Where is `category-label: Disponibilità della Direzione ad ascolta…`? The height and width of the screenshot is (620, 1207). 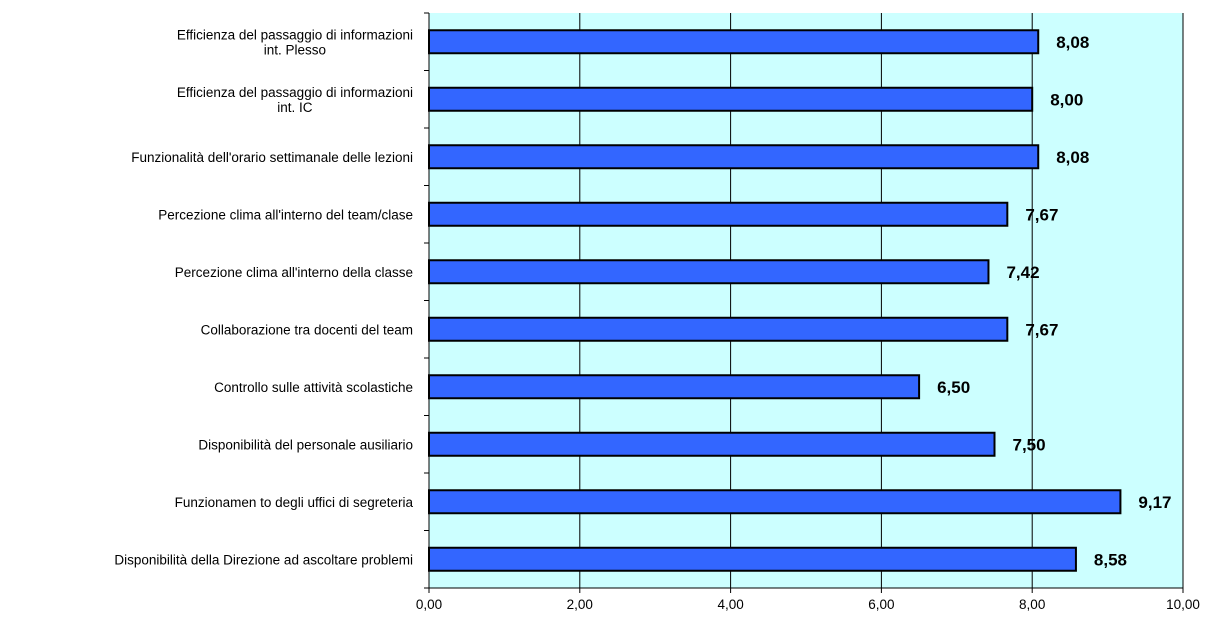
category-label: Disponibilità della Direzione ad ascolta… is located at coordinates (263, 559).